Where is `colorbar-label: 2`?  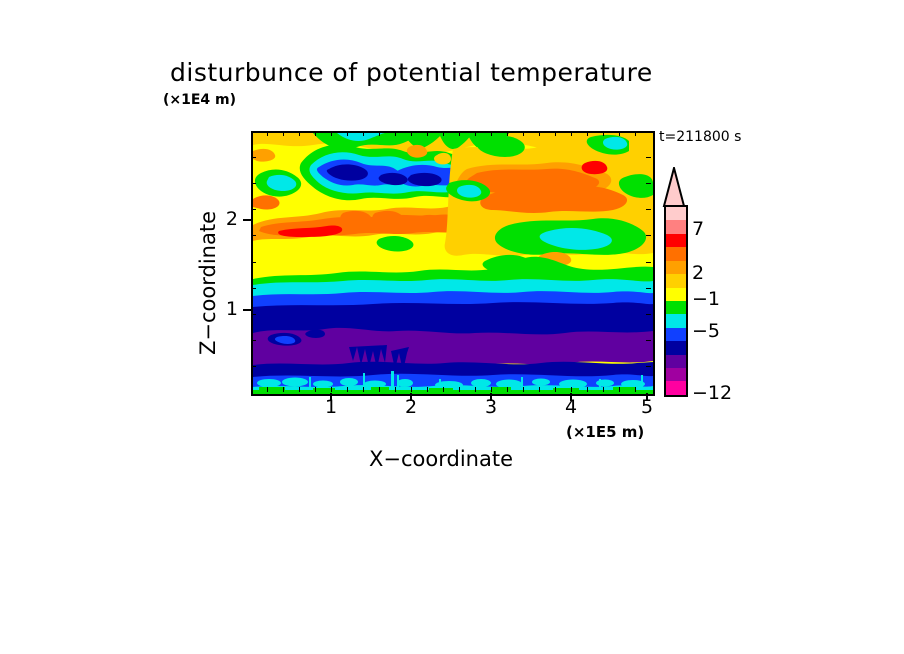 colorbar-label: 2 is located at coordinates (698, 273).